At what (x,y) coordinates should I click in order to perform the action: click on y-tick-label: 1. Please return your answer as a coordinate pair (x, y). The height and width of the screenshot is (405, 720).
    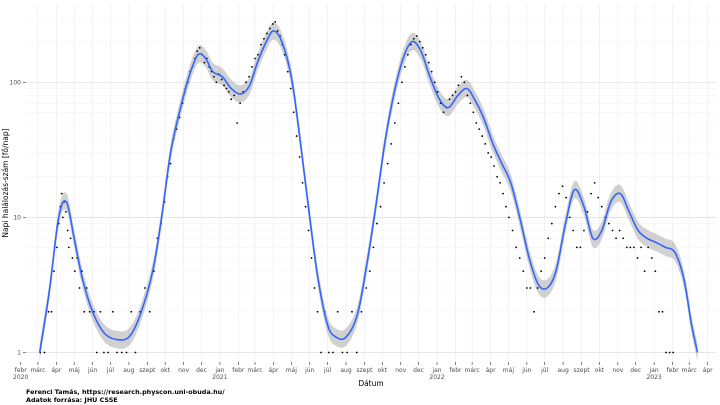
    Looking at the image, I should click on (19, 352).